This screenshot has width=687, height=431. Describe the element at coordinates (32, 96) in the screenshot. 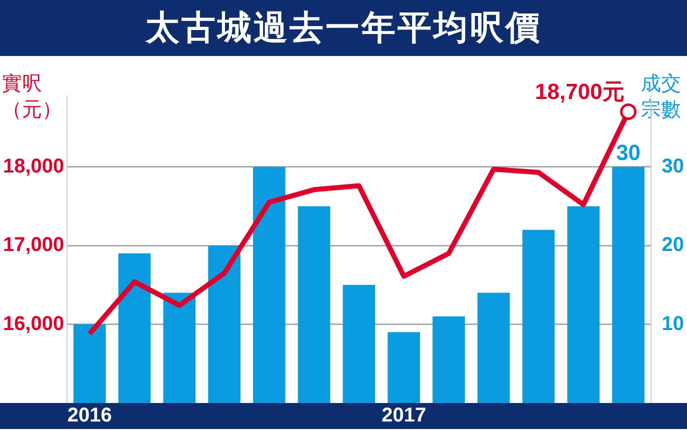

I see `y-axis-title: 實呎（元）` at that location.